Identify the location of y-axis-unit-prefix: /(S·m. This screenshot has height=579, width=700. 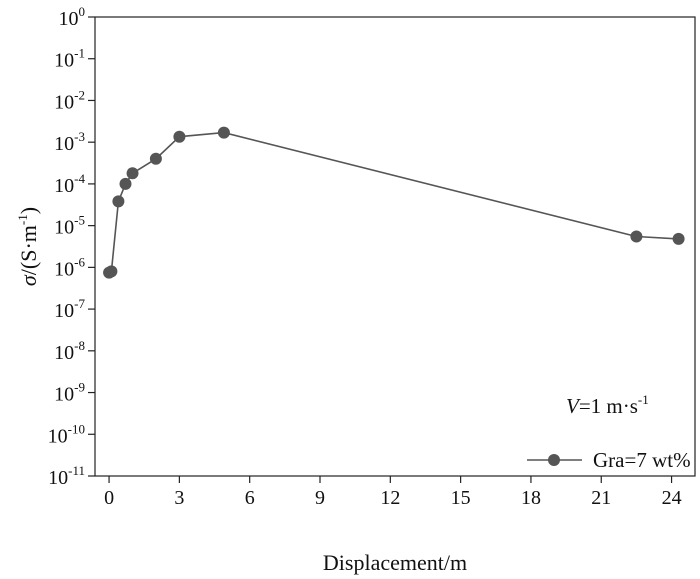
(28, 250).